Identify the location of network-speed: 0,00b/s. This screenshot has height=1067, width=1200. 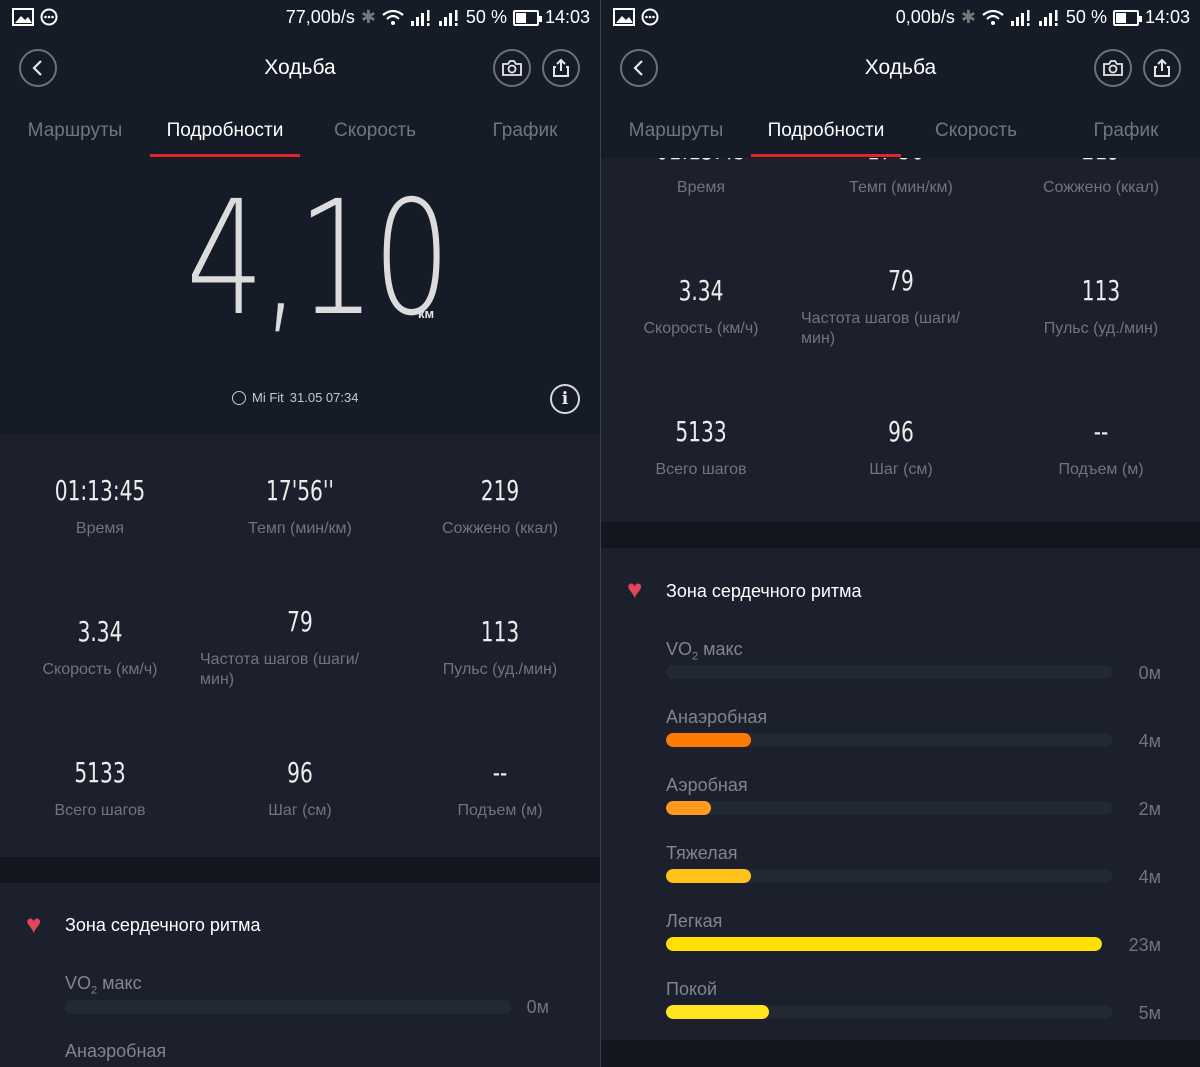
(925, 17).